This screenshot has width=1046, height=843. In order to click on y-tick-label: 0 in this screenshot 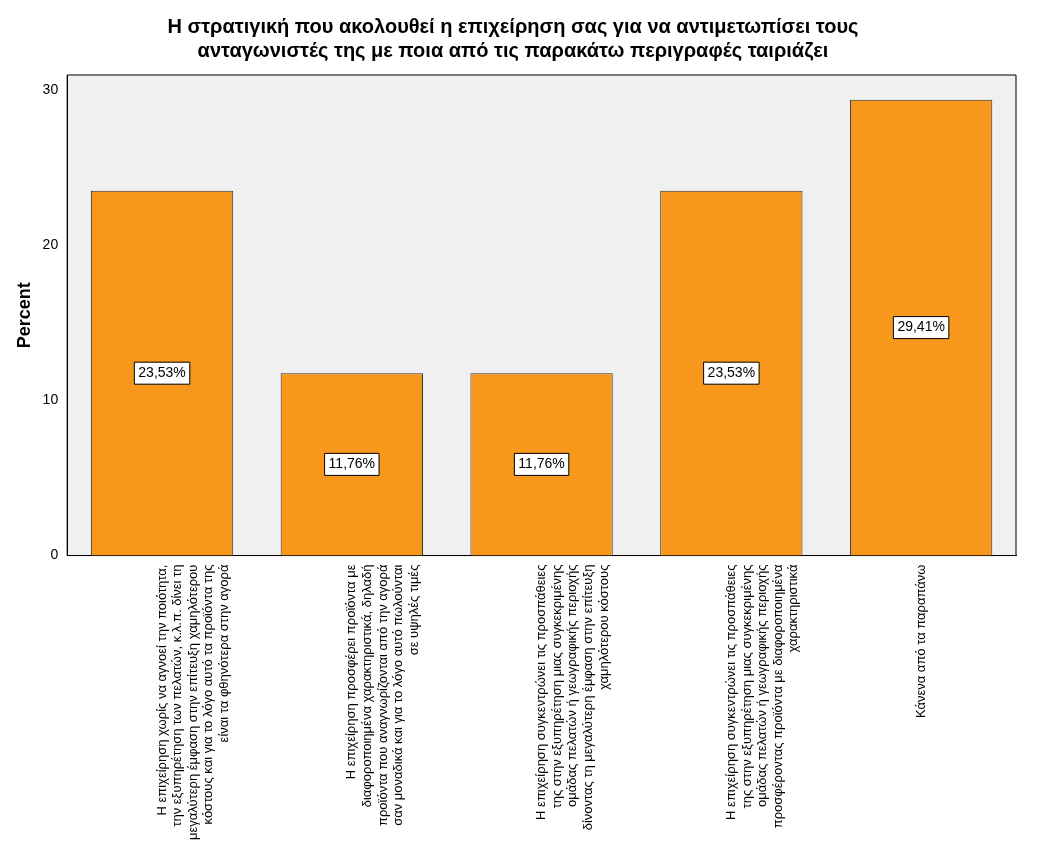, I will do `click(54, 554)`.